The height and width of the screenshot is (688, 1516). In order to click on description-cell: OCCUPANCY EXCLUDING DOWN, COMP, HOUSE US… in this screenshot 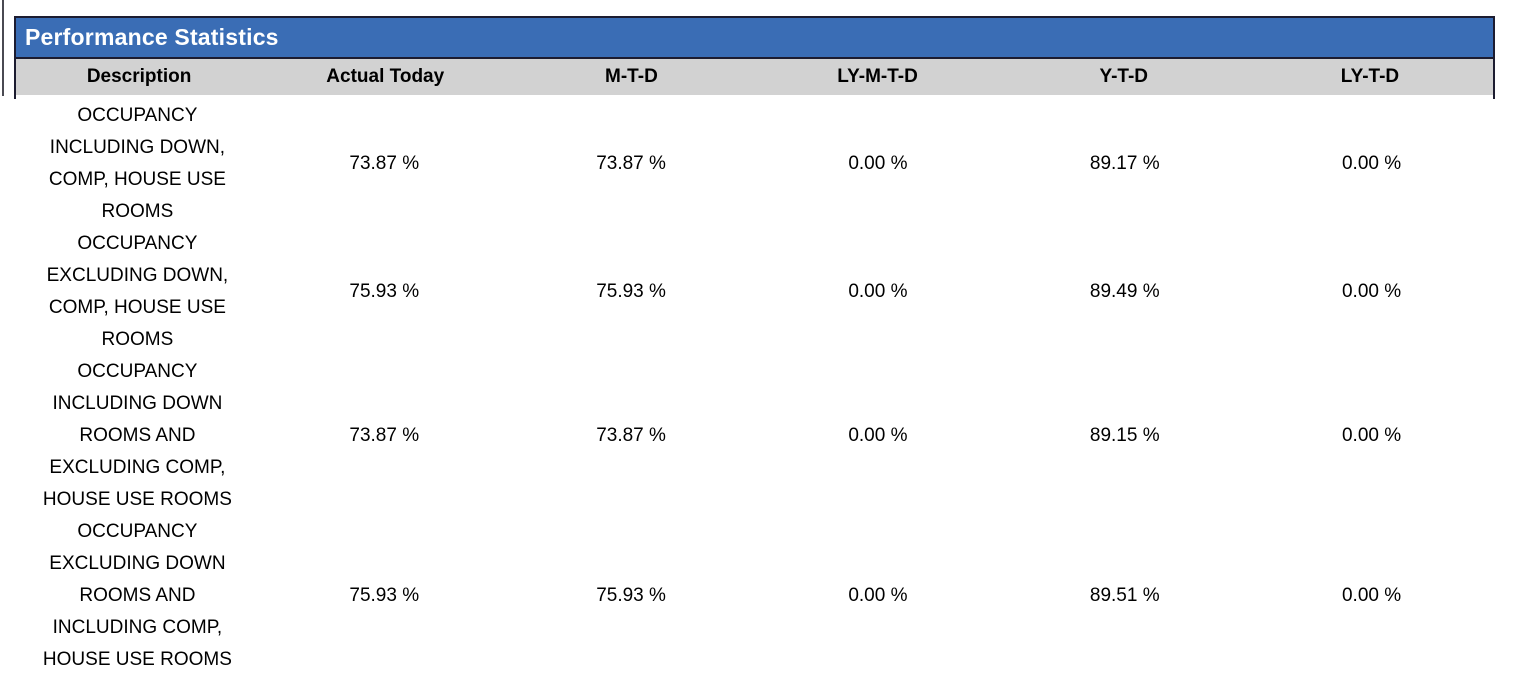, I will do `click(137, 291)`.